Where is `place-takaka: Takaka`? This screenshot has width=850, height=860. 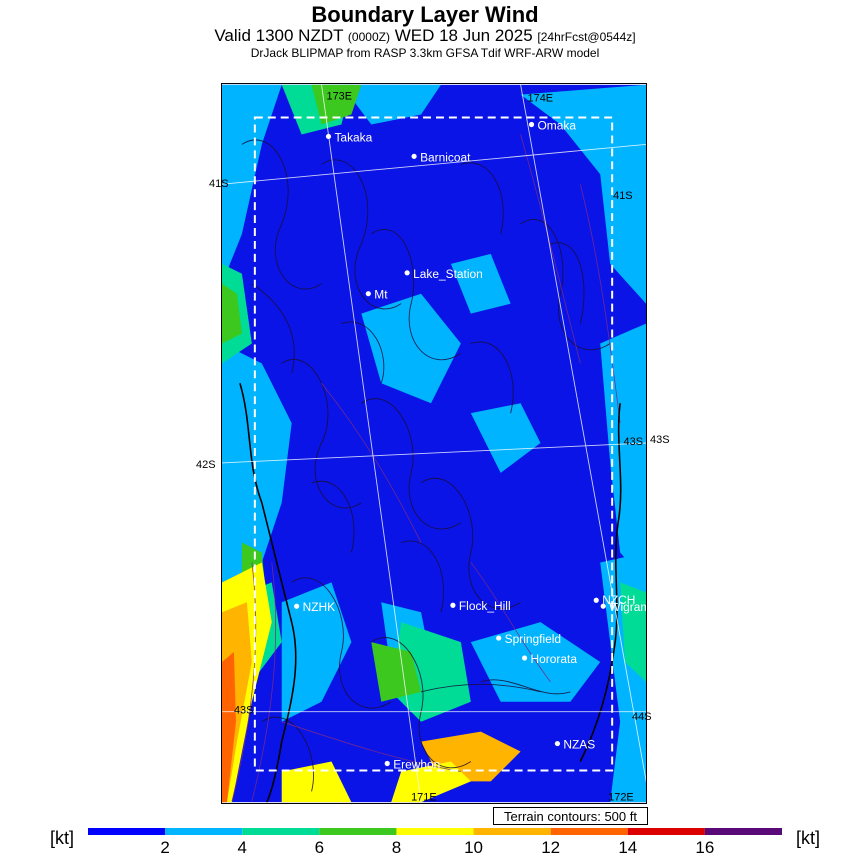
place-takaka: Takaka is located at coordinates (349, 137).